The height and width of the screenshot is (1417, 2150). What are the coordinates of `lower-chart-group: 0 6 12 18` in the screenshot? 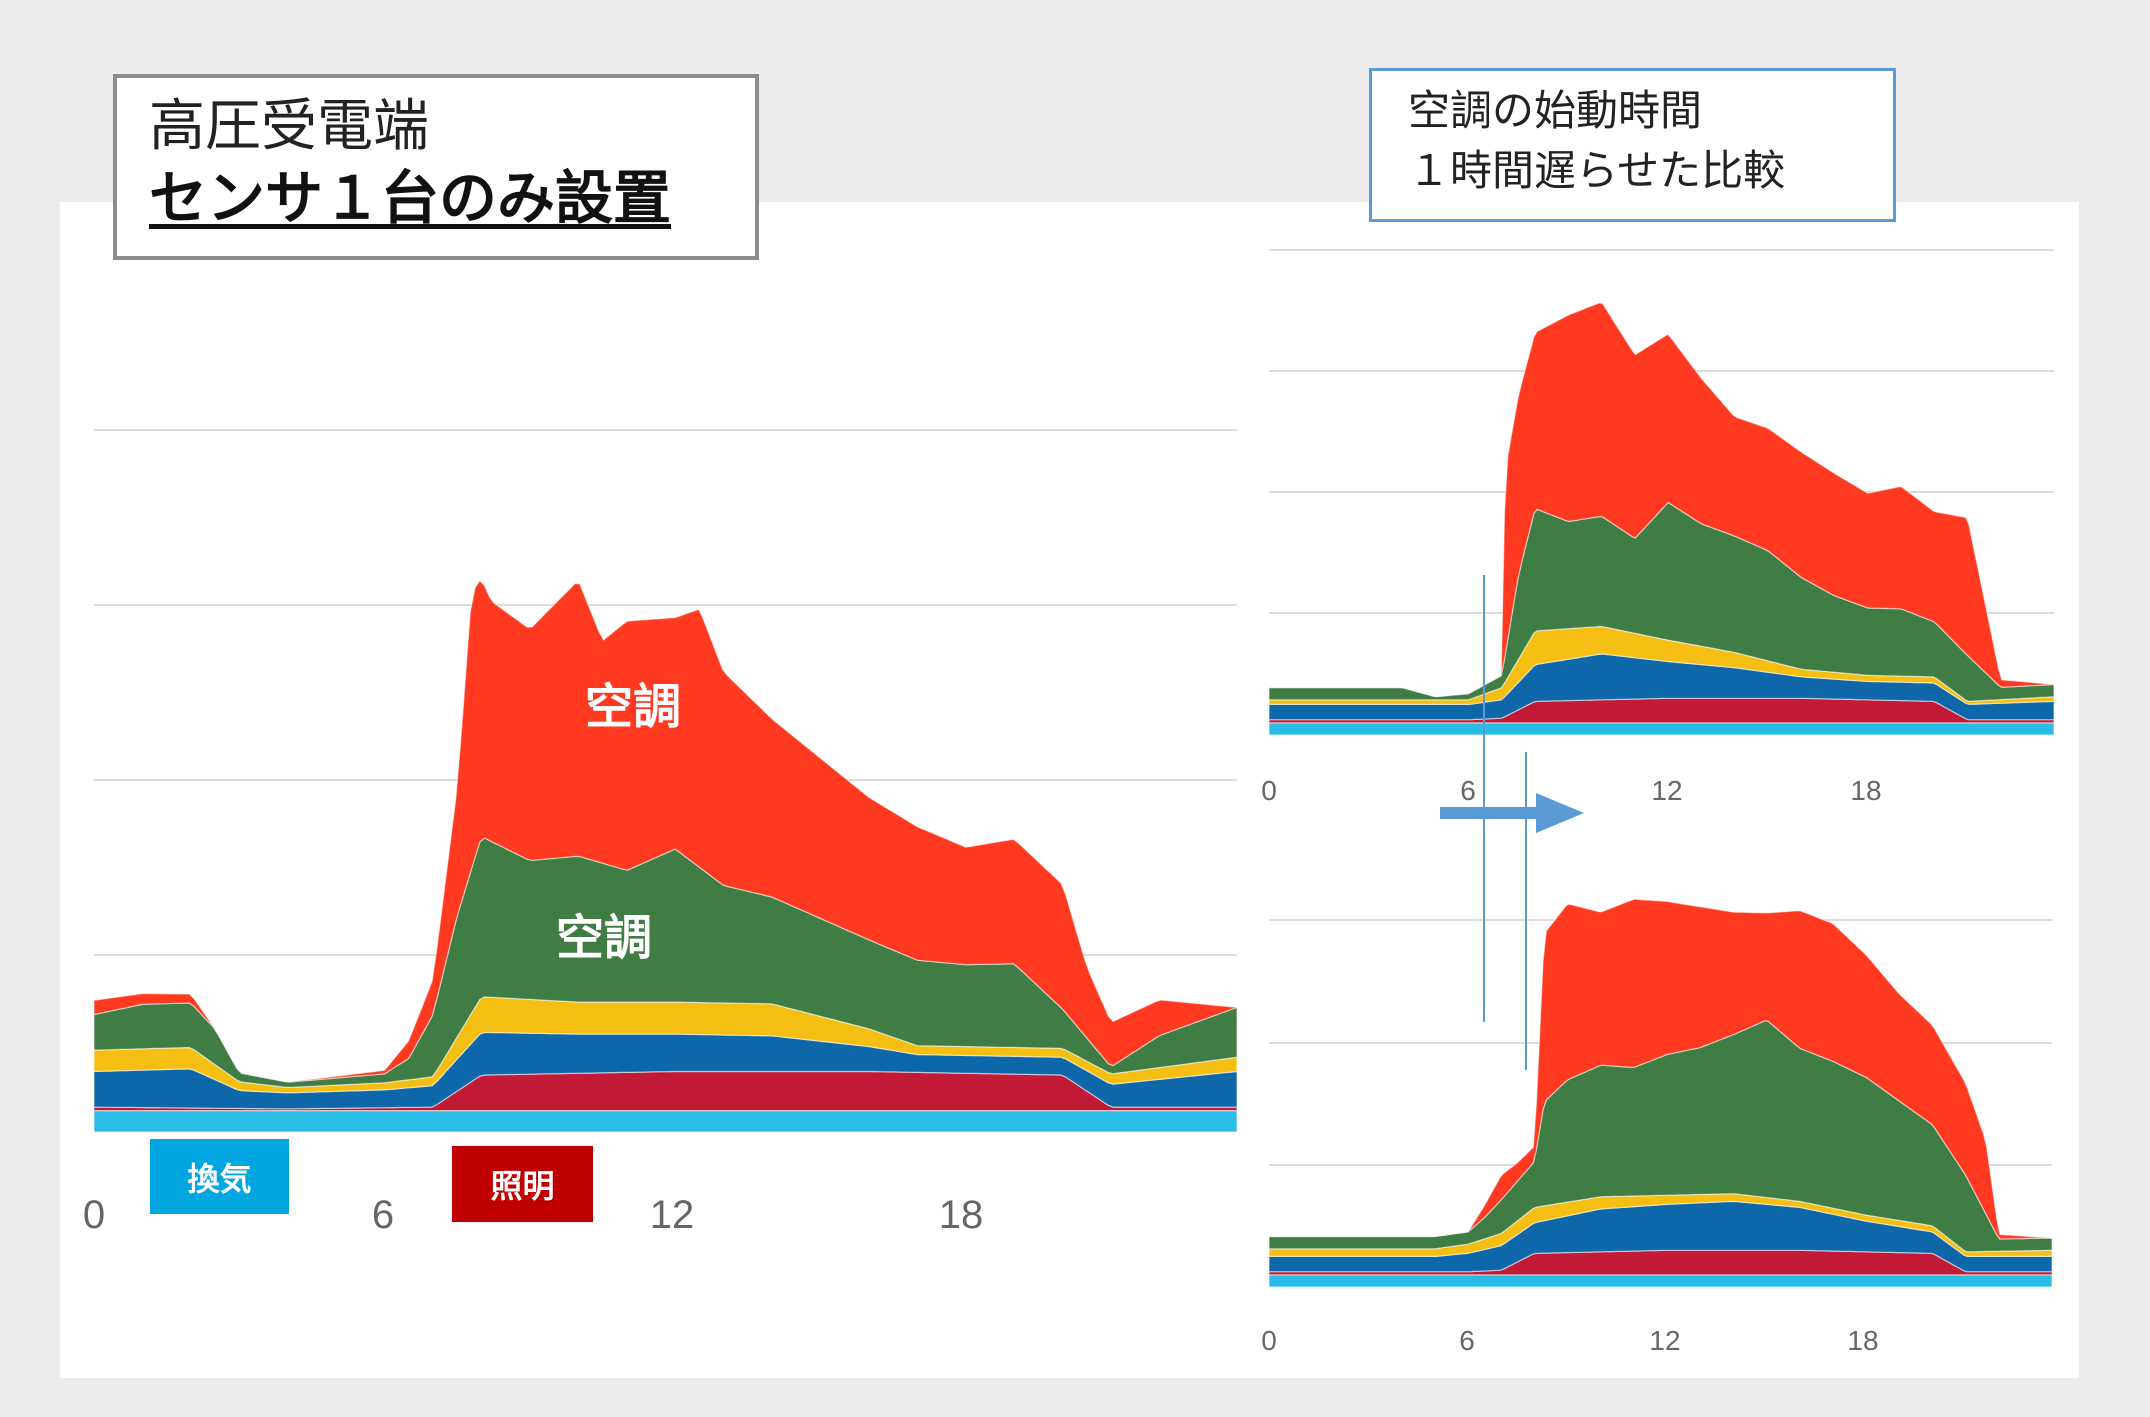 It's located at (1657, 1127).